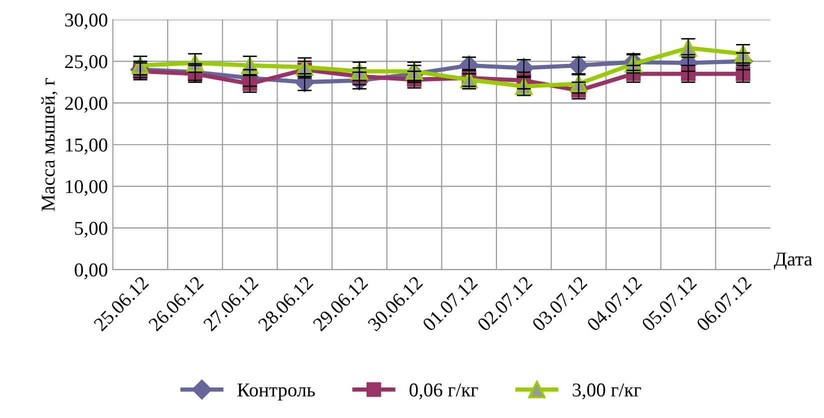 This screenshot has width=824, height=418. I want to click on x-axis-title: Дата, so click(793, 261).